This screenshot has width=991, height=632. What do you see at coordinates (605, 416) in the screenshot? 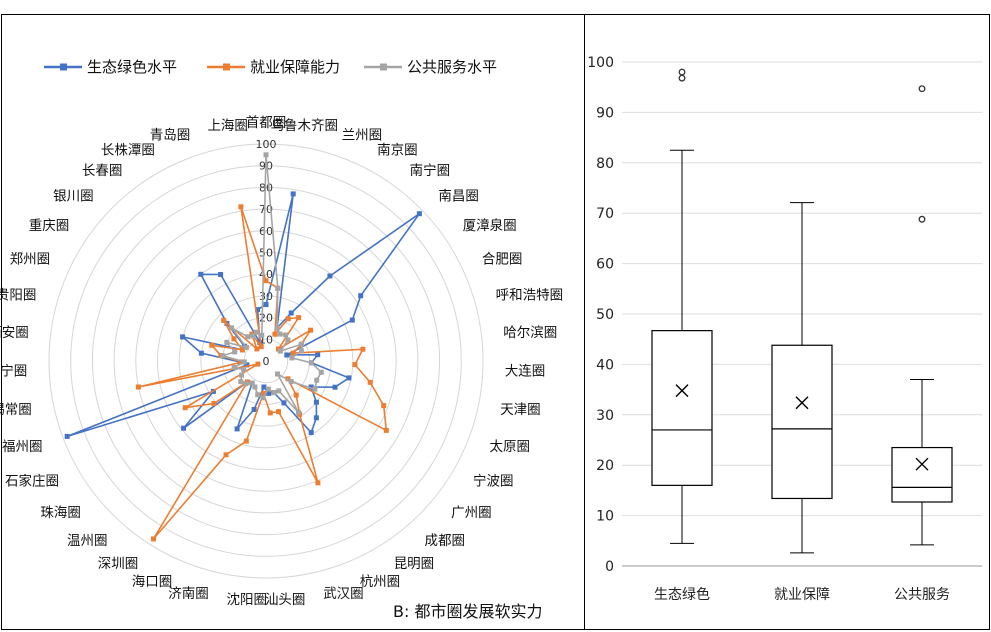
I see `boxplot-y-tick-label: 30` at bounding box center [605, 416].